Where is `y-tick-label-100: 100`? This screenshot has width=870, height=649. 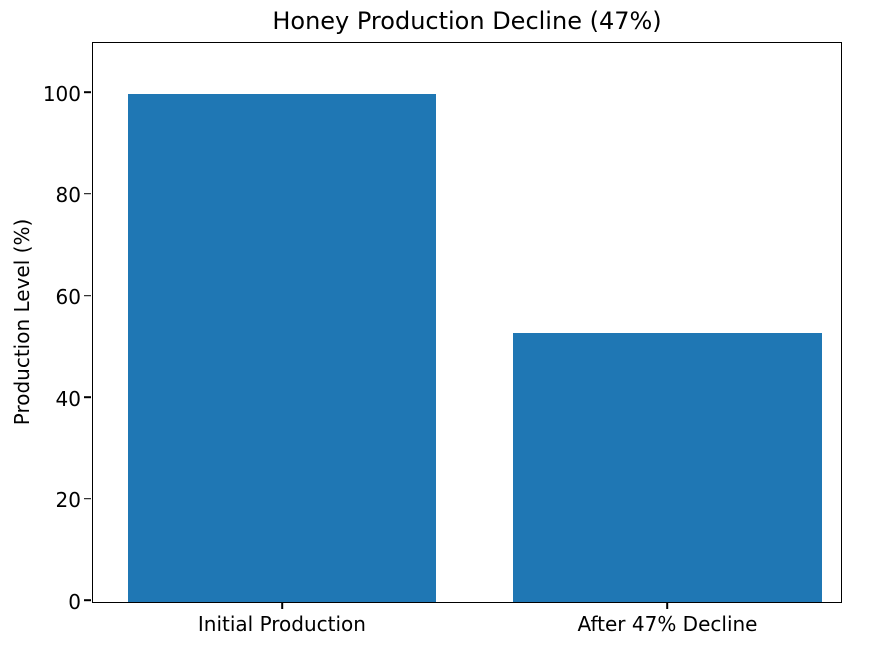 y-tick-label-100: 100 is located at coordinates (61, 93).